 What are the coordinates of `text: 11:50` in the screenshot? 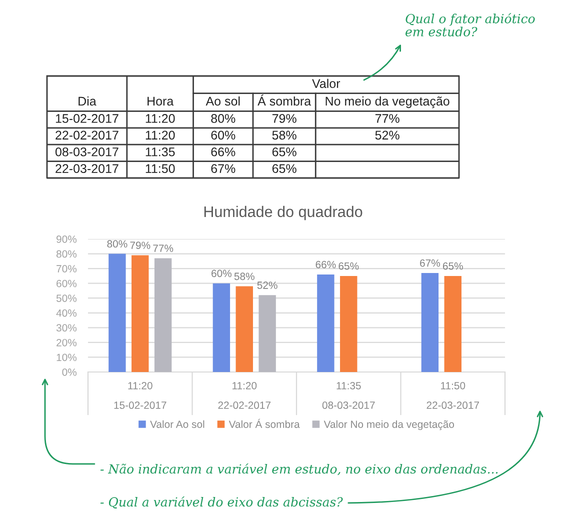 It's located at (160, 169).